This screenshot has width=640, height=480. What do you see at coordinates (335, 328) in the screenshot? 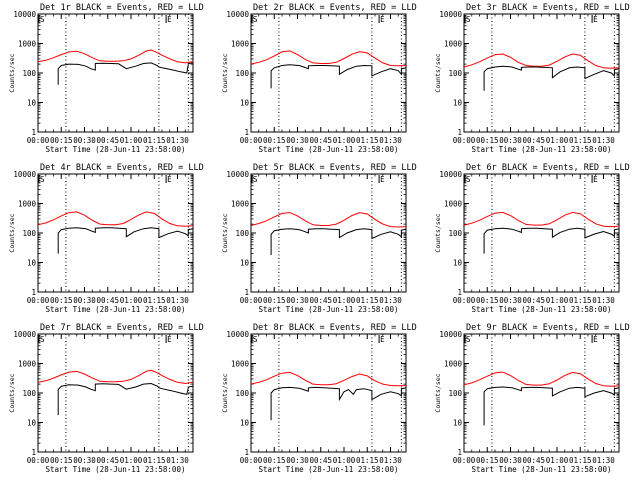
I see `panel-title: Det 8r BLACK = Events, RED = LLD` at bounding box center [335, 328].